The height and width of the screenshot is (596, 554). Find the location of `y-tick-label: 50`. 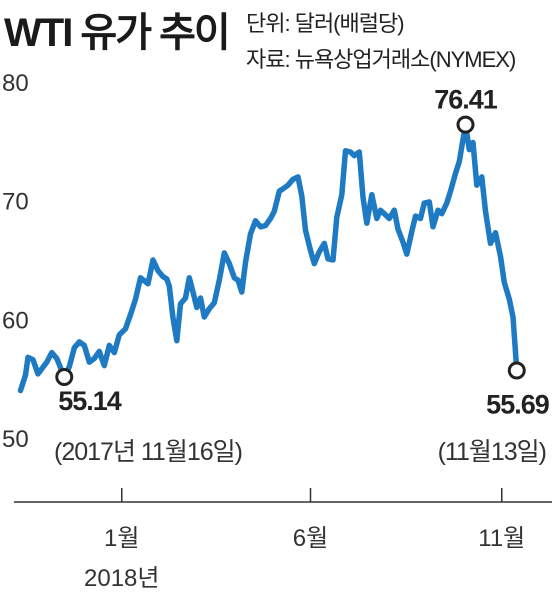

y-tick-label: 50 is located at coordinates (15, 439).